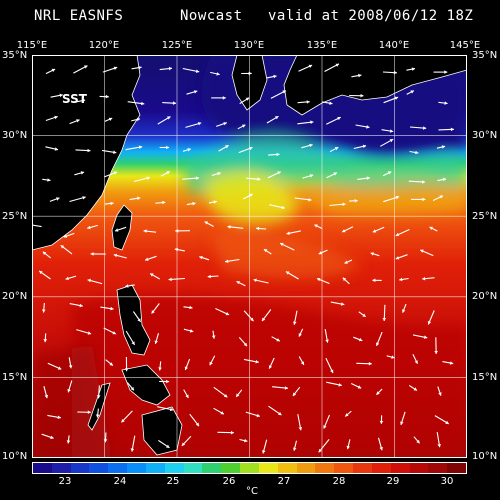  I want to click on lon-label-140: 140°E, so click(394, 45).